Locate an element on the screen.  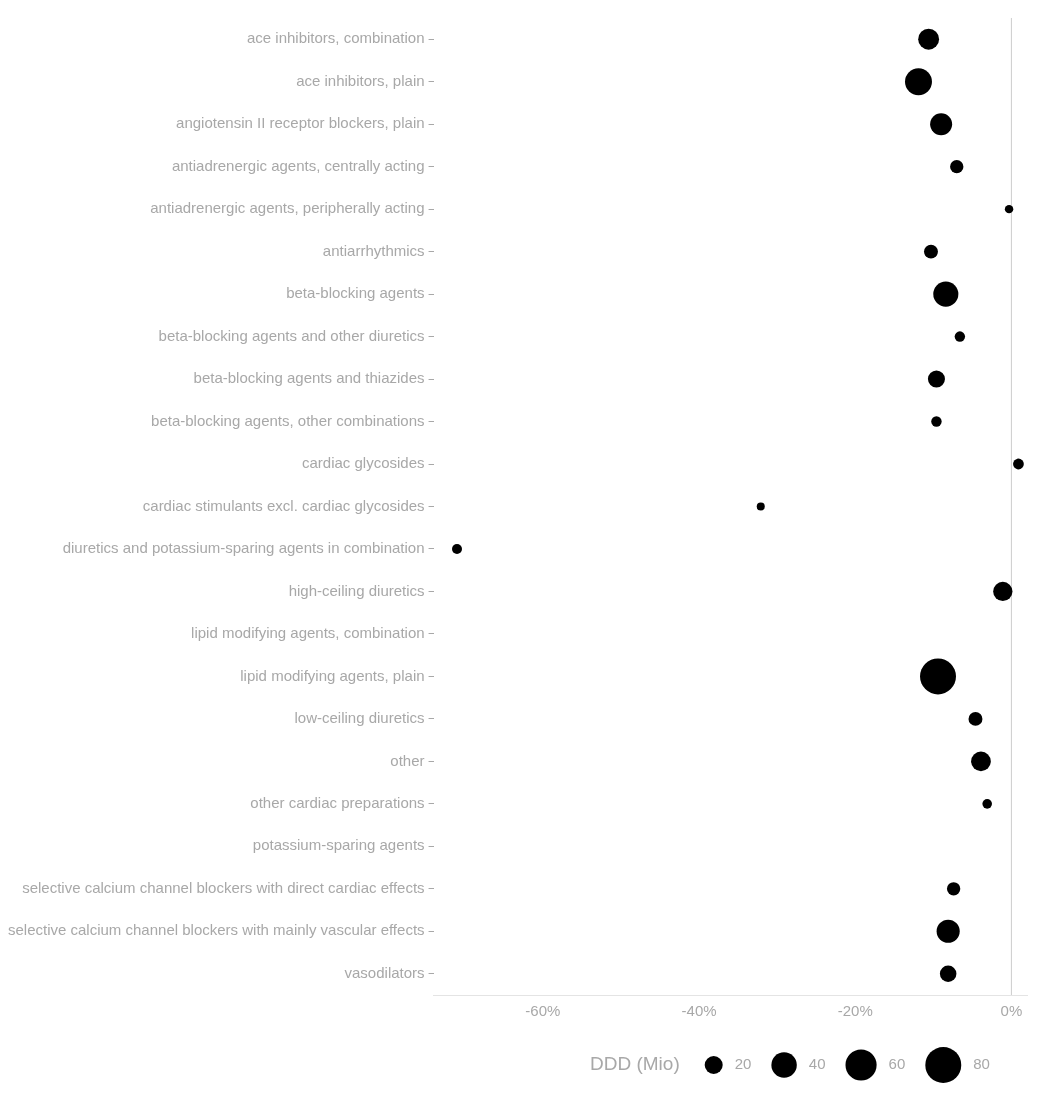
y-tick-label: ace inhibitors, plain is located at coordinates (360, 80).